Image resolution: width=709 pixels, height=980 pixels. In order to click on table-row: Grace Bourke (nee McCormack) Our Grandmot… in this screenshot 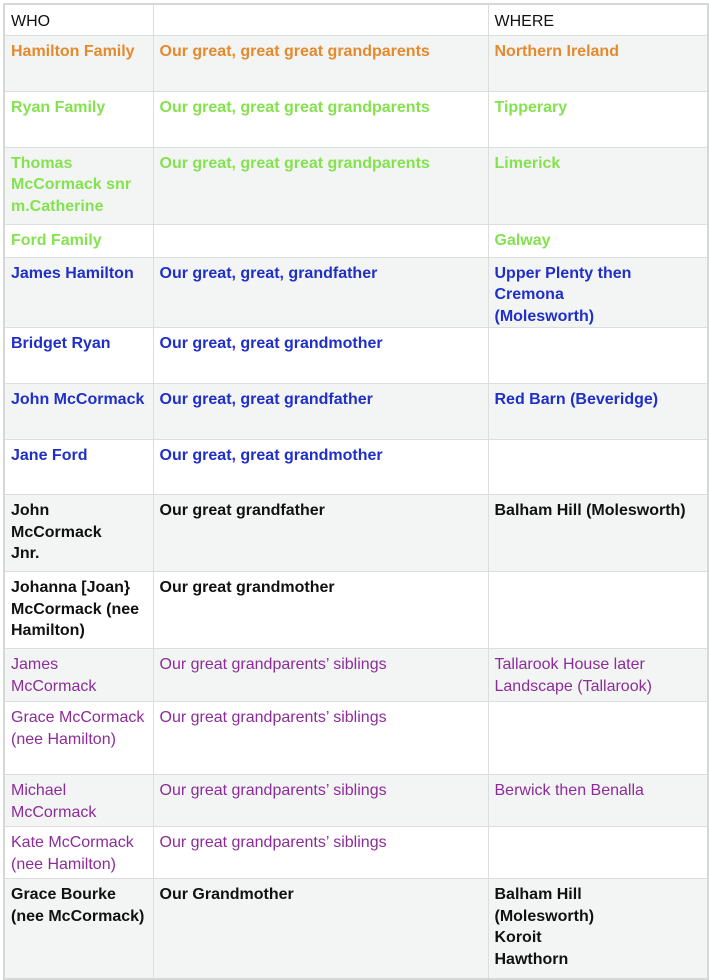, I will do `click(356, 928)`.